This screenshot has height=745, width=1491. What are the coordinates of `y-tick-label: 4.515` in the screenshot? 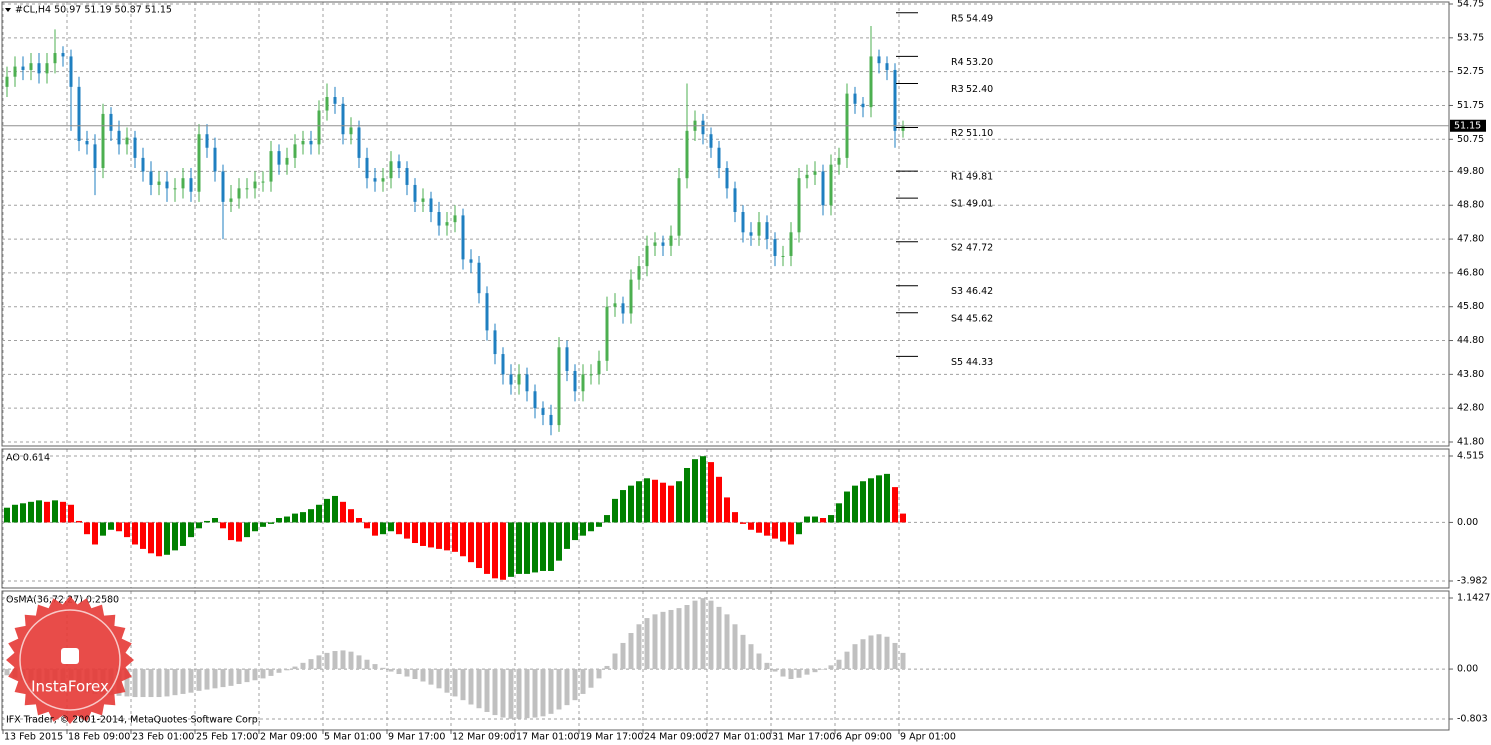 It's located at (1470, 456).